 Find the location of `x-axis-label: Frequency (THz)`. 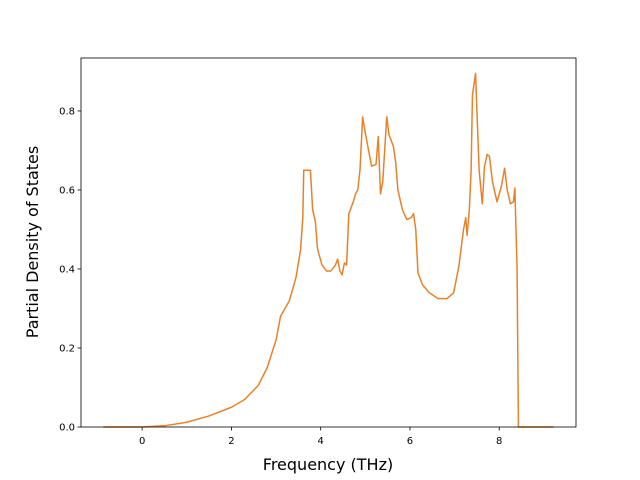

x-axis-label: Frequency (THz) is located at coordinates (328, 464).